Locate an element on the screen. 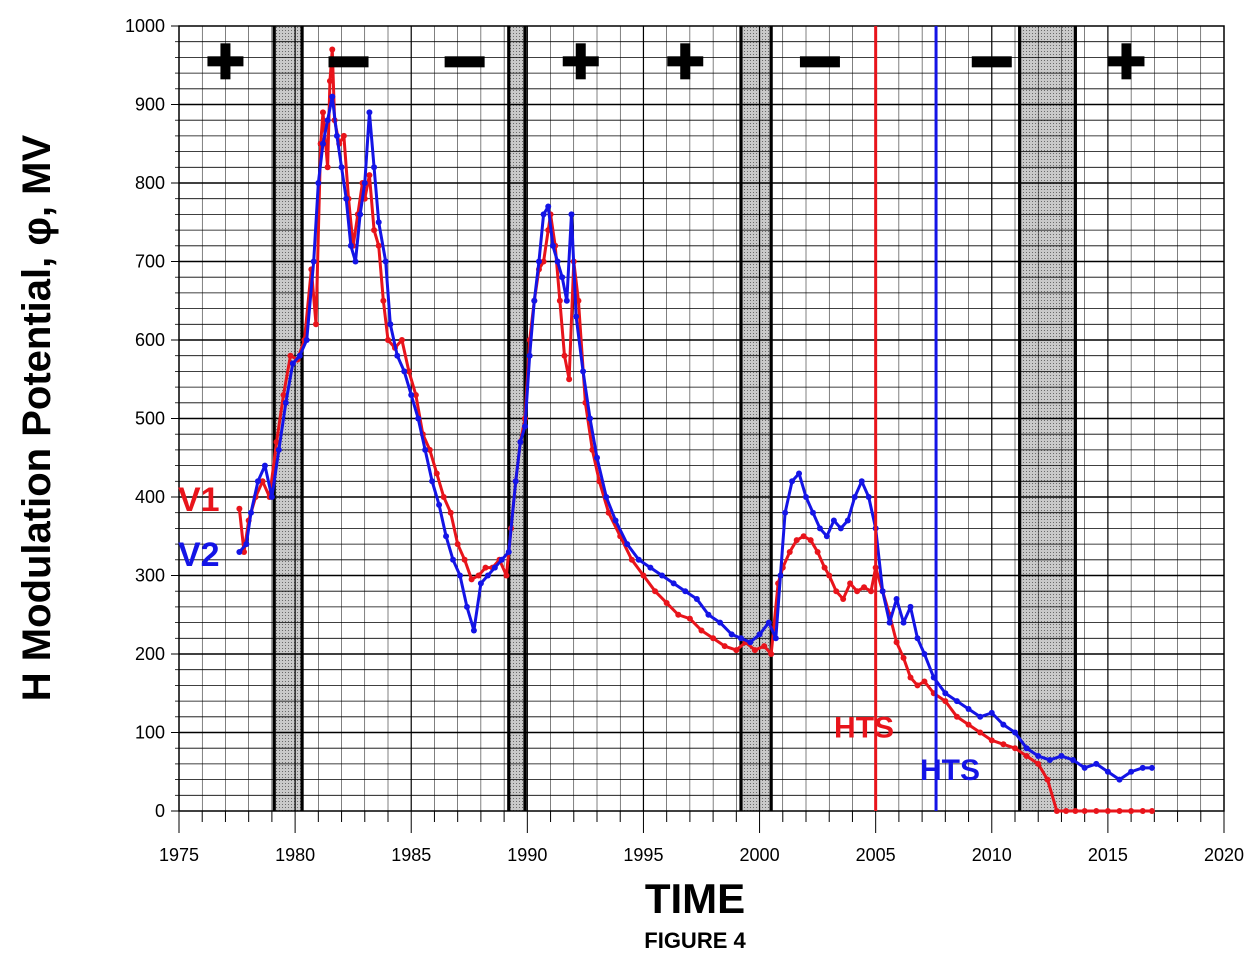 This screenshot has height=955, width=1252. y-tick-label: 200 is located at coordinates (150, 654).